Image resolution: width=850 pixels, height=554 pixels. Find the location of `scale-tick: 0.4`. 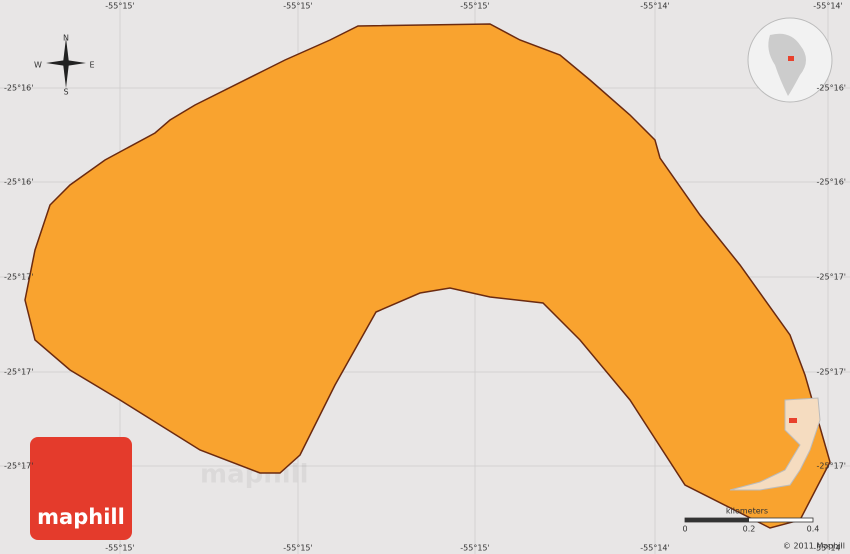

scale-tick: 0.4 is located at coordinates (813, 529).